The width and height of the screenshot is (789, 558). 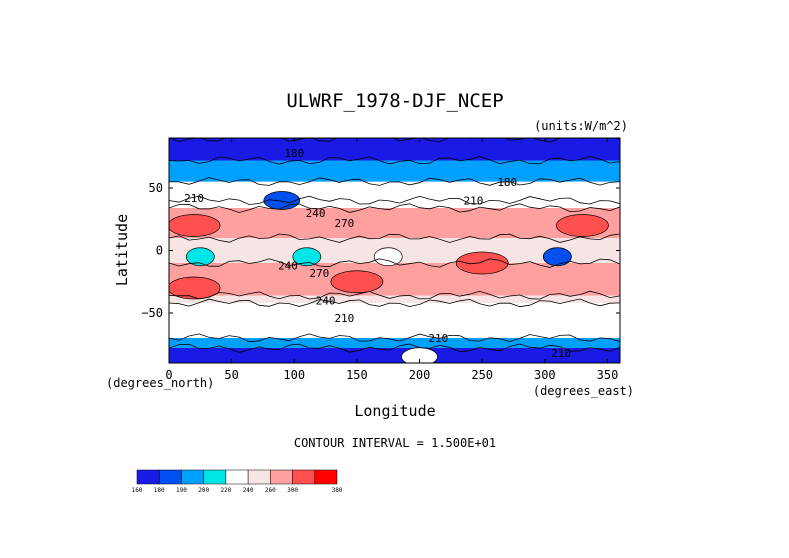 I want to click on y-unit-label: (degrees_north), so click(x=160, y=383).